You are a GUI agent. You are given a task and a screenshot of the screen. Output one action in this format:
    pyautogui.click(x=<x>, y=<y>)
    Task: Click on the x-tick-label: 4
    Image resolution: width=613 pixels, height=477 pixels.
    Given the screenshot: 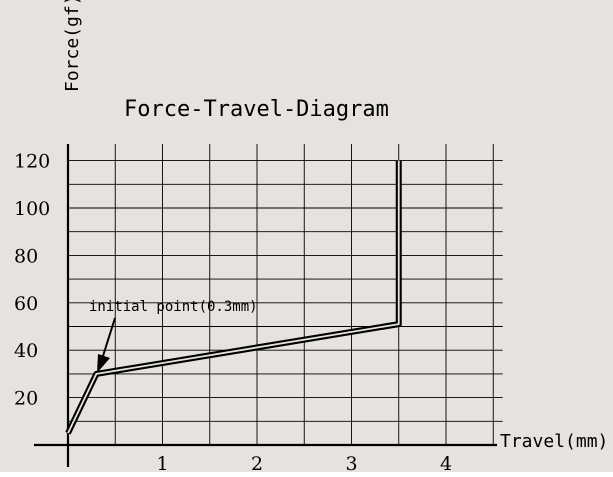 What is the action you would take?
    pyautogui.click(x=446, y=462)
    